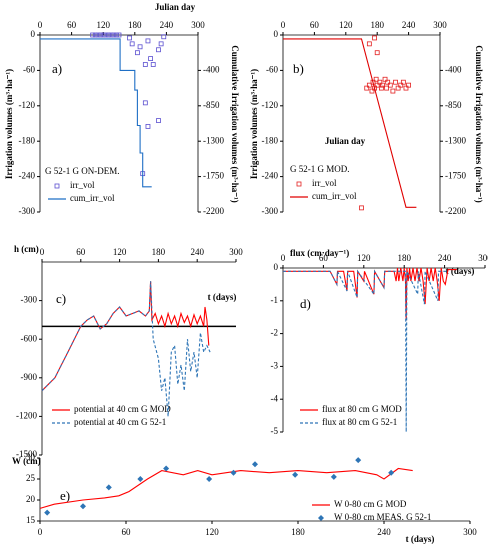  What do you see at coordinates (370, 504) in the screenshot?
I see `legend-label: W 0-80 cm G MOD` at bounding box center [370, 504].